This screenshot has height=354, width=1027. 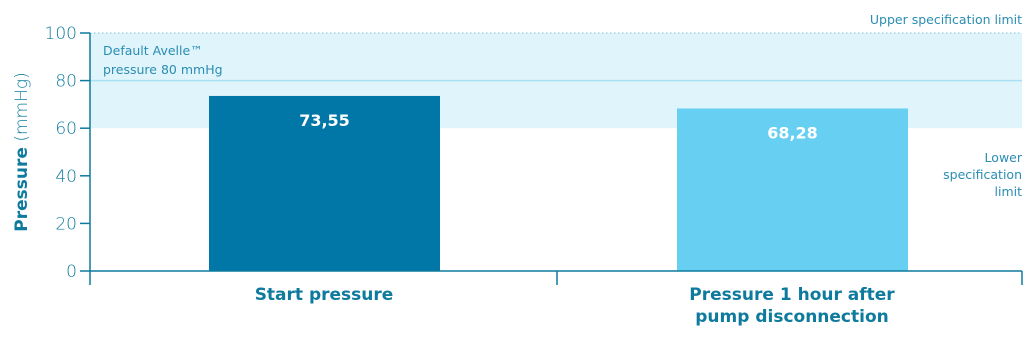 I want to click on y-tick-label-80: 80, so click(x=66, y=82).